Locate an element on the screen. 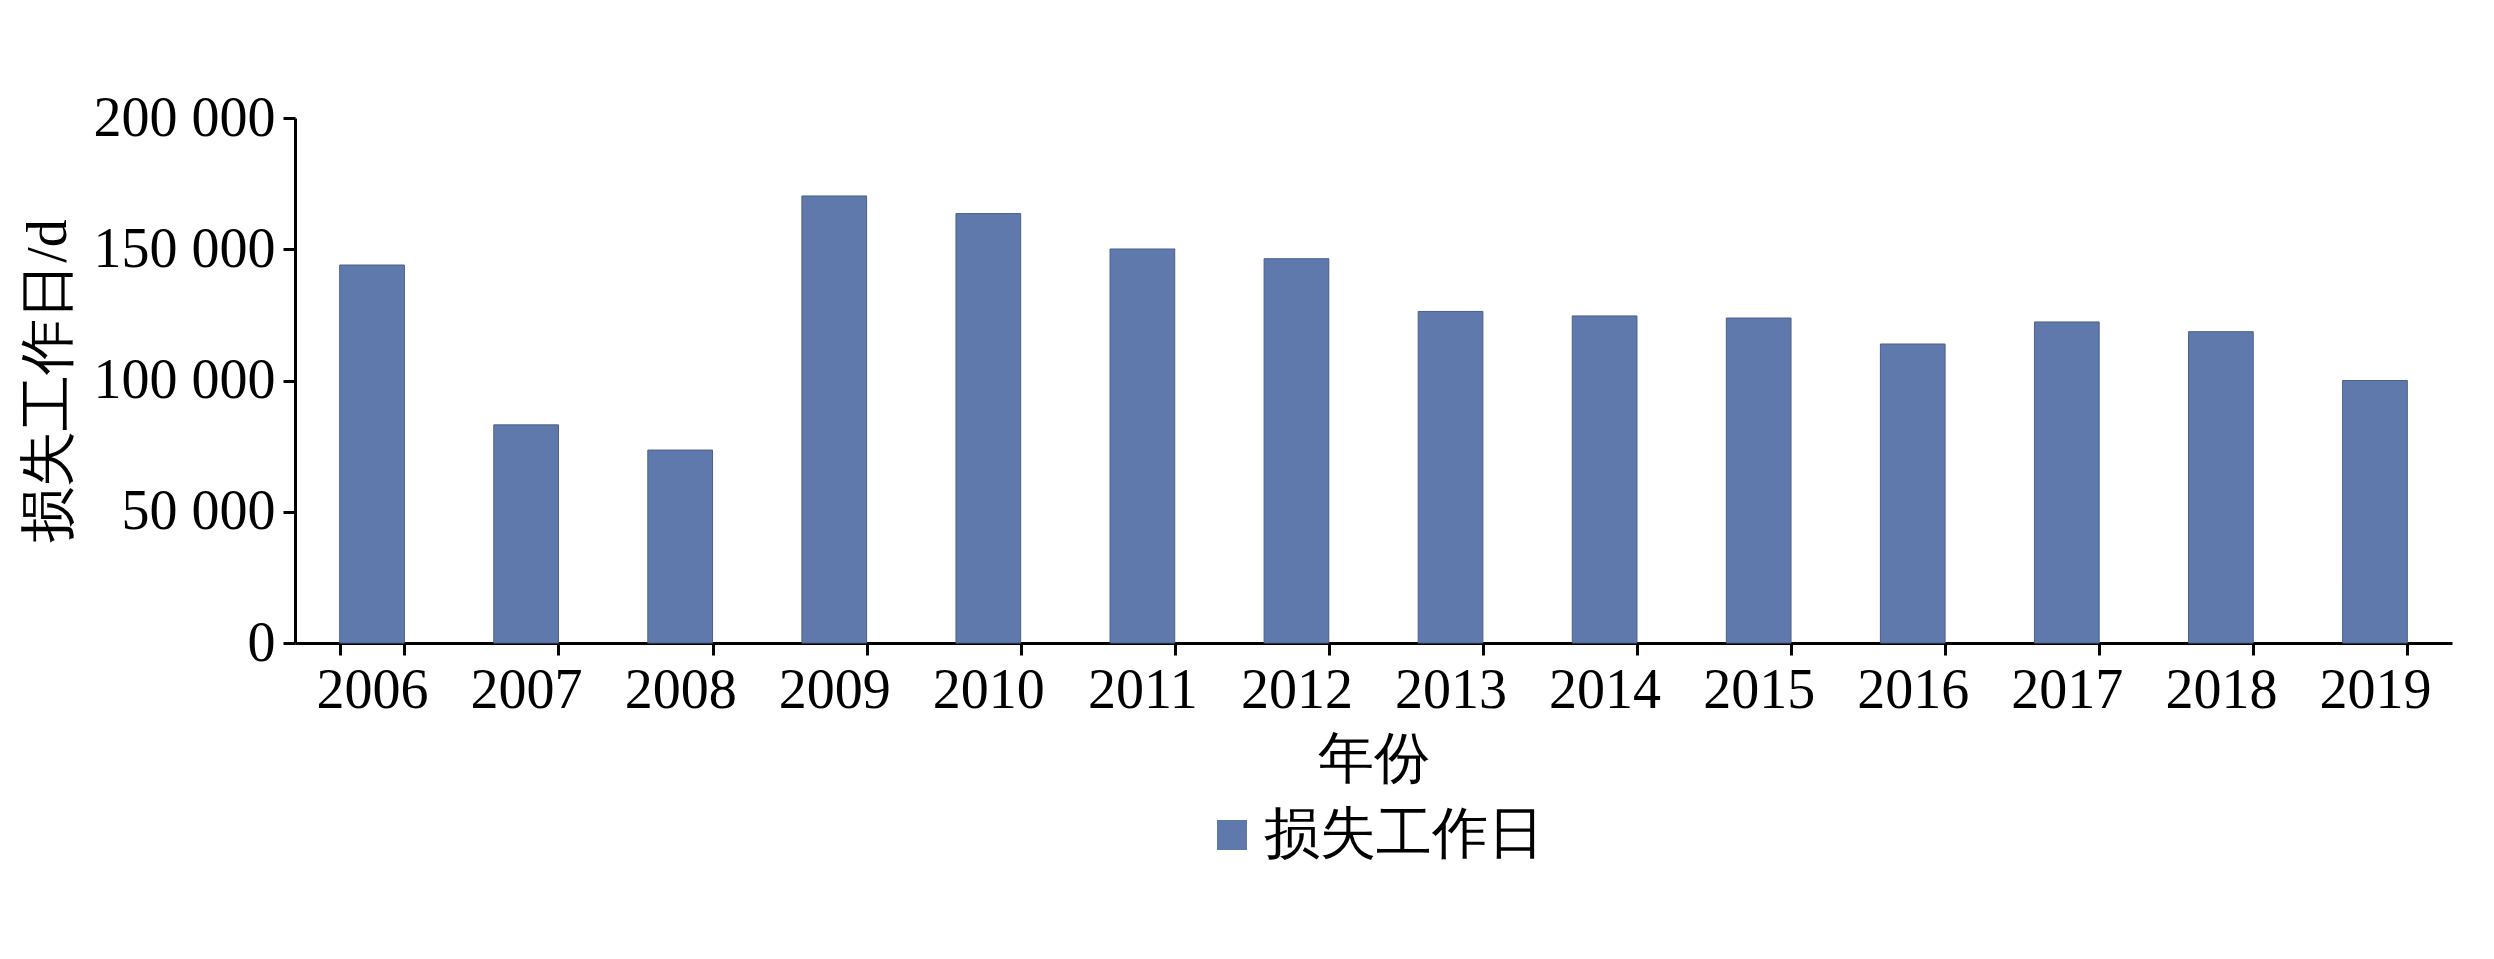 Image resolution: width=2494 pixels, height=959 pixels. x-tick-label: 2015 is located at coordinates (1759, 688).